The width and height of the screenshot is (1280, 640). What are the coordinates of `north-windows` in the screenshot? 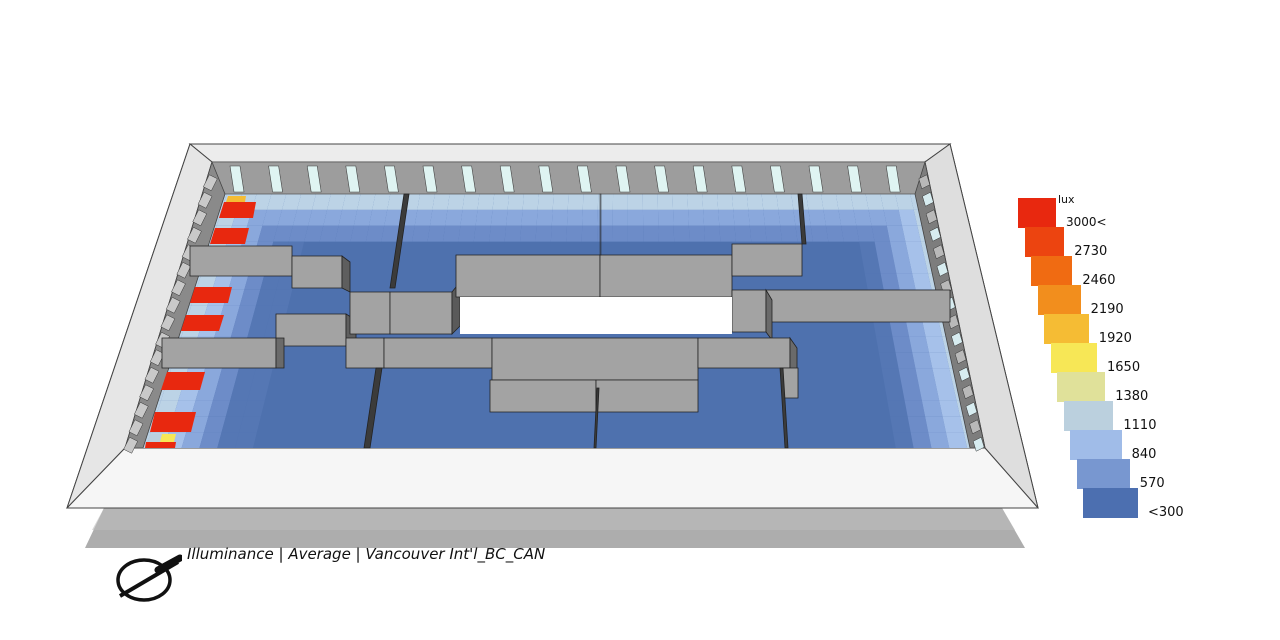 It's located at (565, 179).